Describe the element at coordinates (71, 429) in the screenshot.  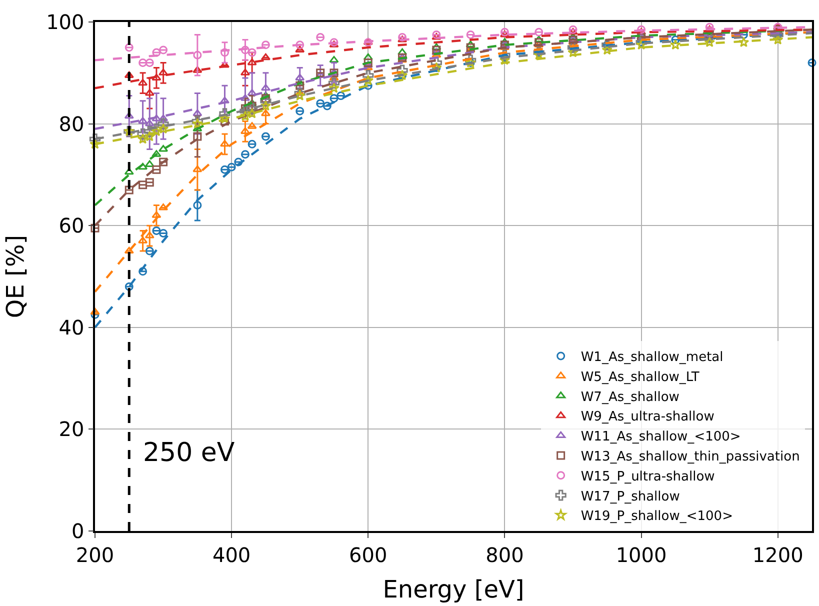
I see `y-tick-label: 20` at that location.